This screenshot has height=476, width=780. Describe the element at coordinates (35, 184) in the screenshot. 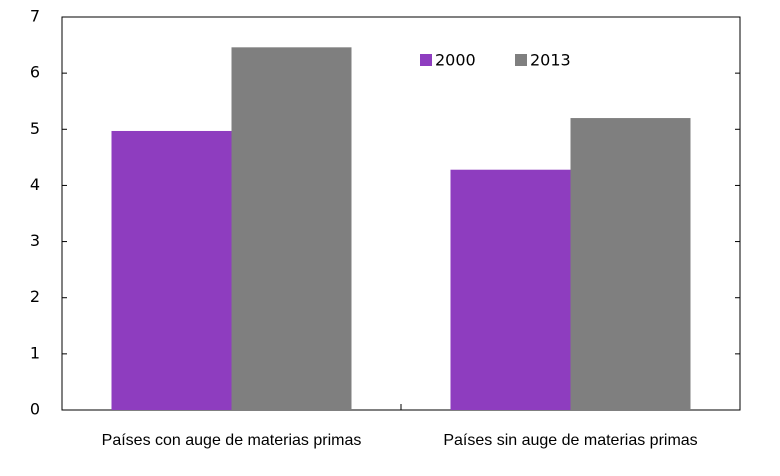

I see `y-tick-label: 4` at that location.